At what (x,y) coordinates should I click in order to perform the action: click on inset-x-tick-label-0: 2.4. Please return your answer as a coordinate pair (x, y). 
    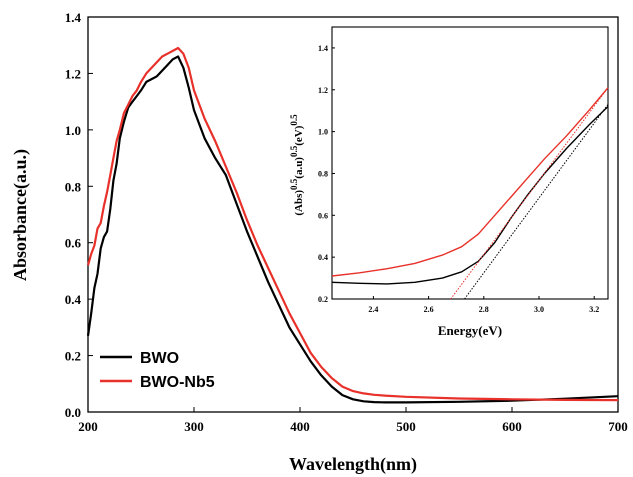
    Looking at the image, I should click on (373, 309).